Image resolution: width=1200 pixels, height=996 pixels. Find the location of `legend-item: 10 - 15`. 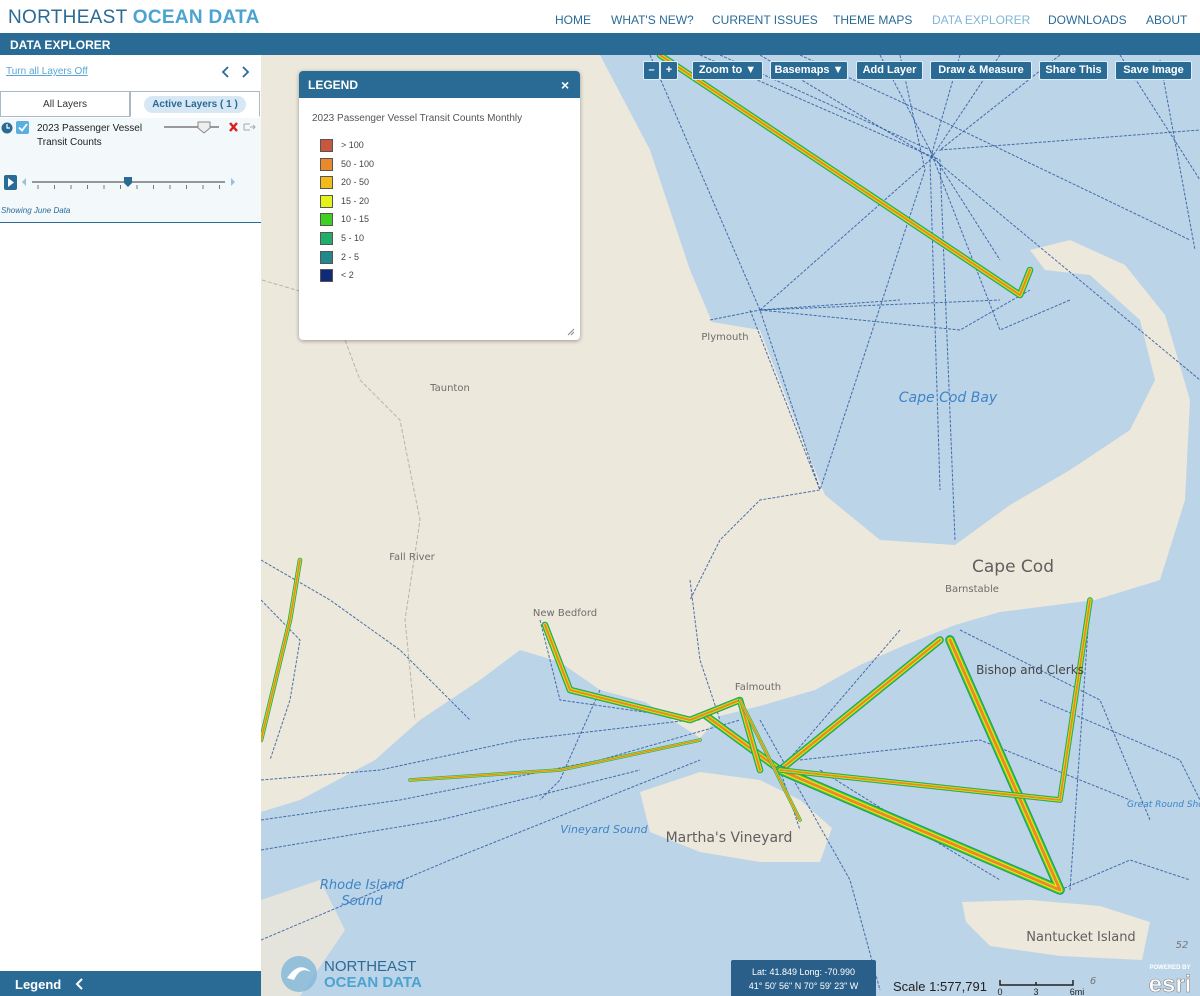

legend-item: 10 - 15 is located at coordinates (344, 220).